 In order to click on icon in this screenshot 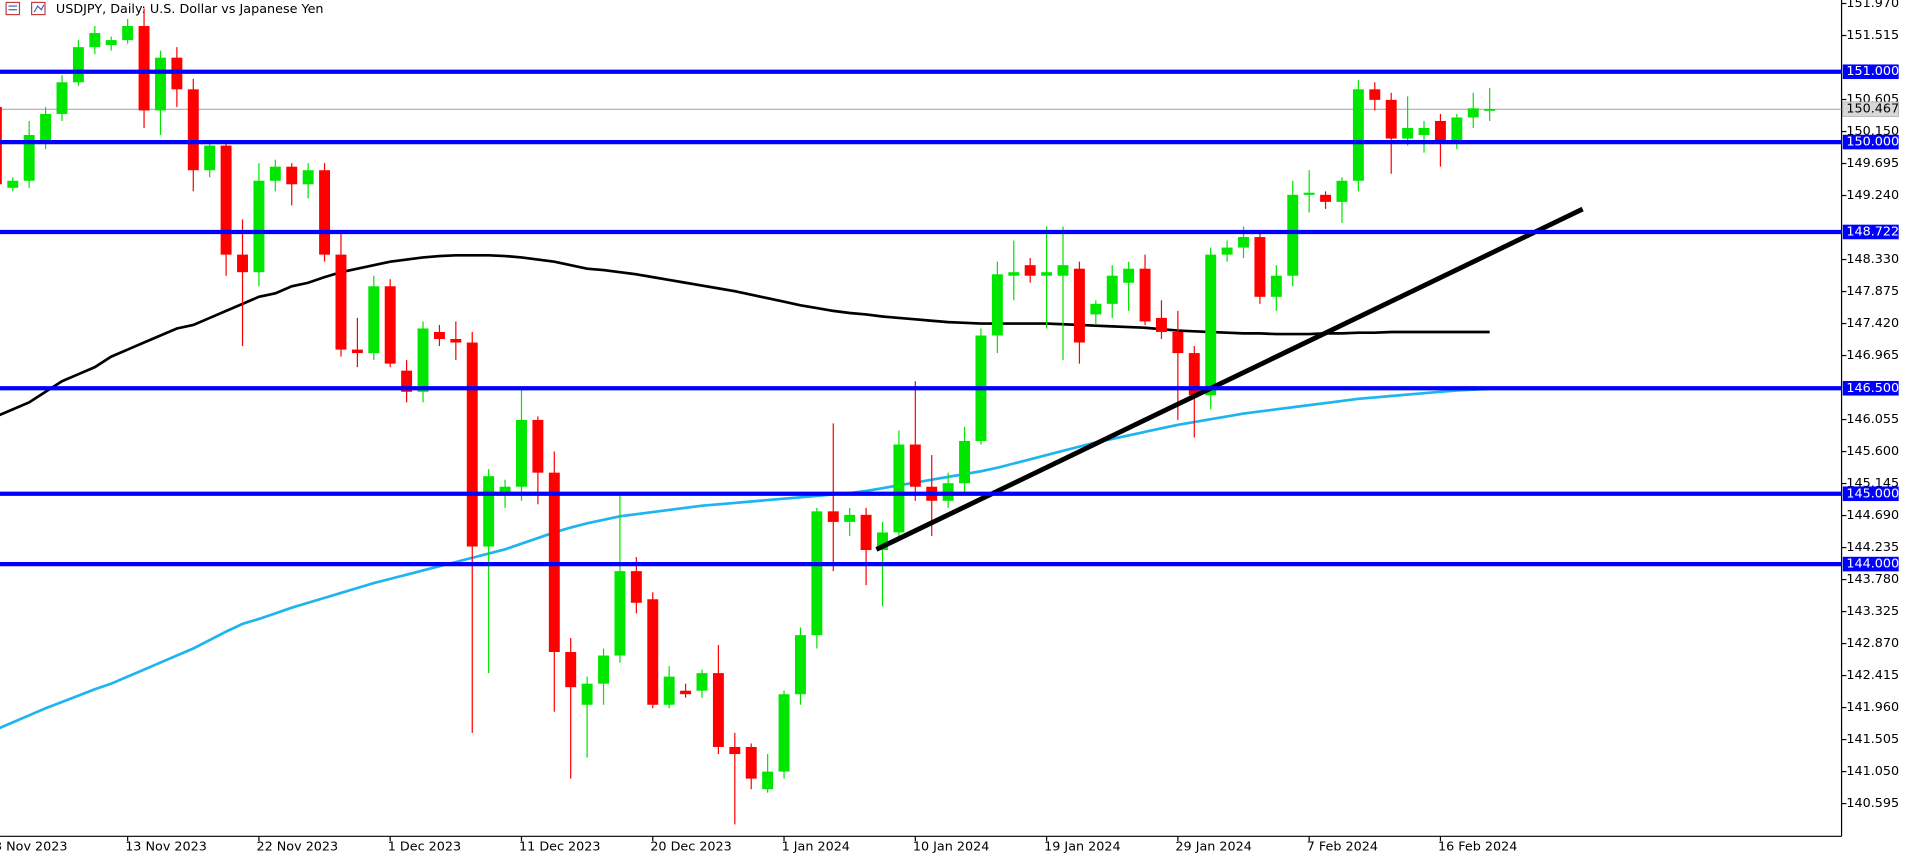, I will do `click(13, 8)`.